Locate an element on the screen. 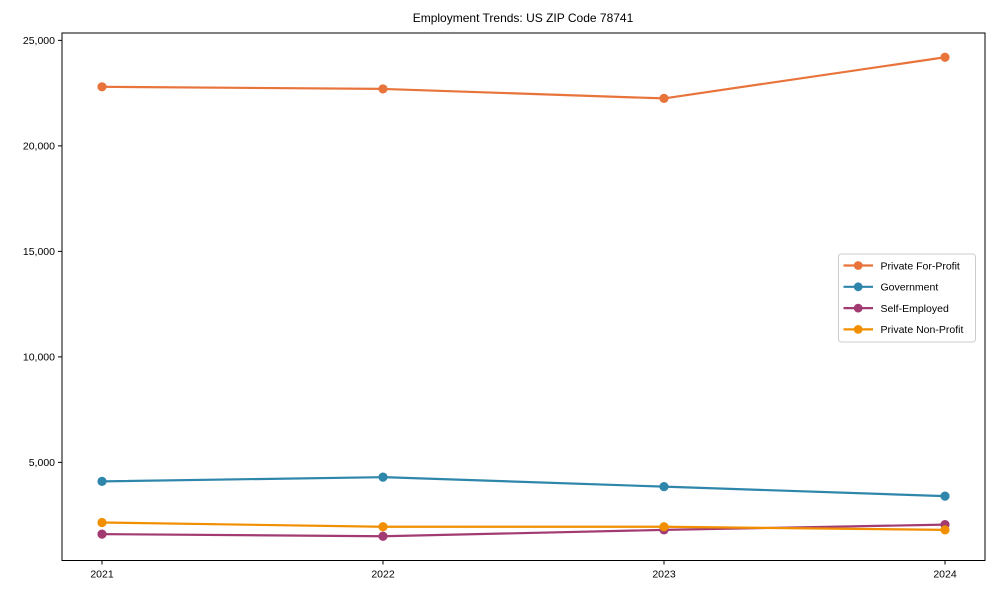 This screenshot has height=600, width=1000. chart-title: Employment Trends: US ZIP Code 78741 is located at coordinates (523, 18).